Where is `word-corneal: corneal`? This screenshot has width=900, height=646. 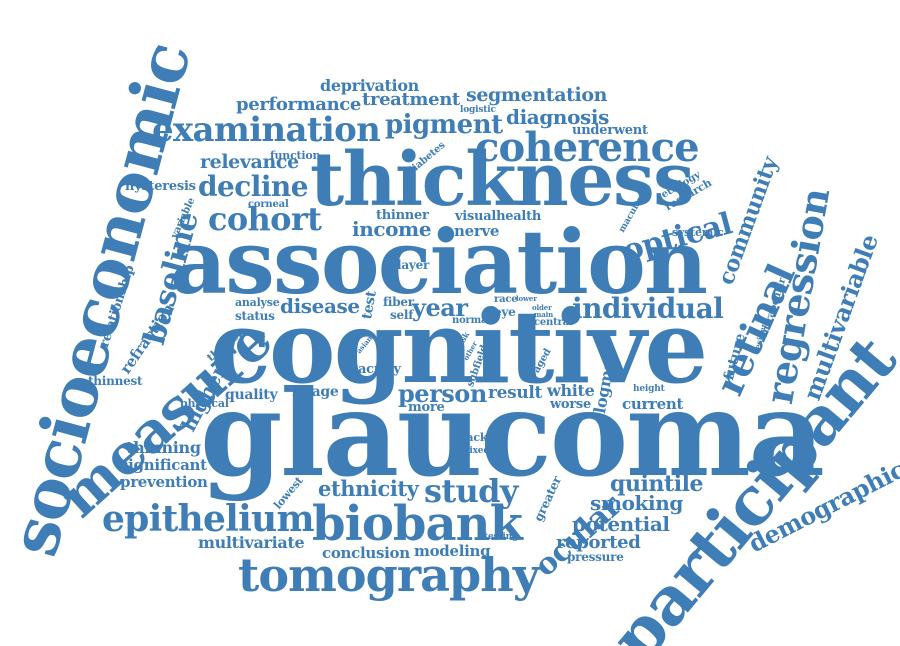 word-corneal: corneal is located at coordinates (268, 204).